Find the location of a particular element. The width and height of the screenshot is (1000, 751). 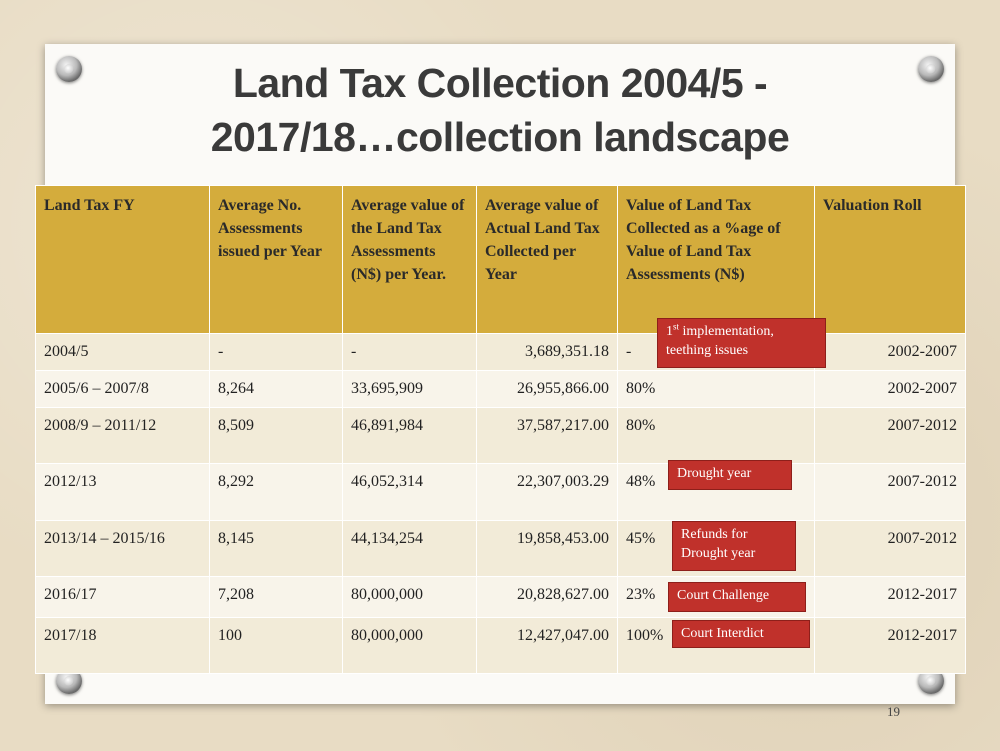

cell-fy: 2013/14 – 2015/16 is located at coordinates (122, 548).